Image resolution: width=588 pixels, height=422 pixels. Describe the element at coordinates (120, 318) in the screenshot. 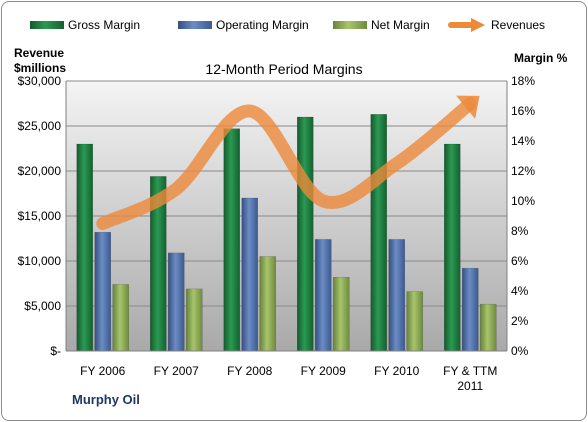

I see `bar-net-margin-fy-2006` at that location.